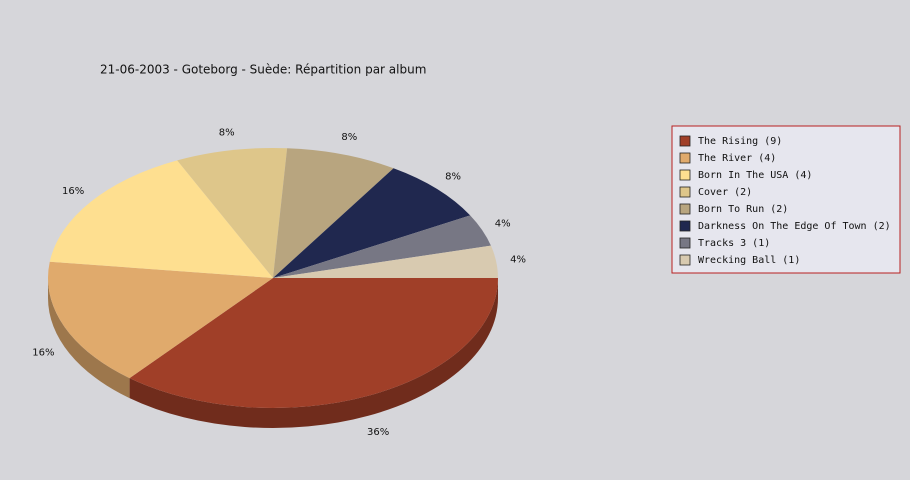  I want to click on legend-label: The Rising (9), so click(740, 141).